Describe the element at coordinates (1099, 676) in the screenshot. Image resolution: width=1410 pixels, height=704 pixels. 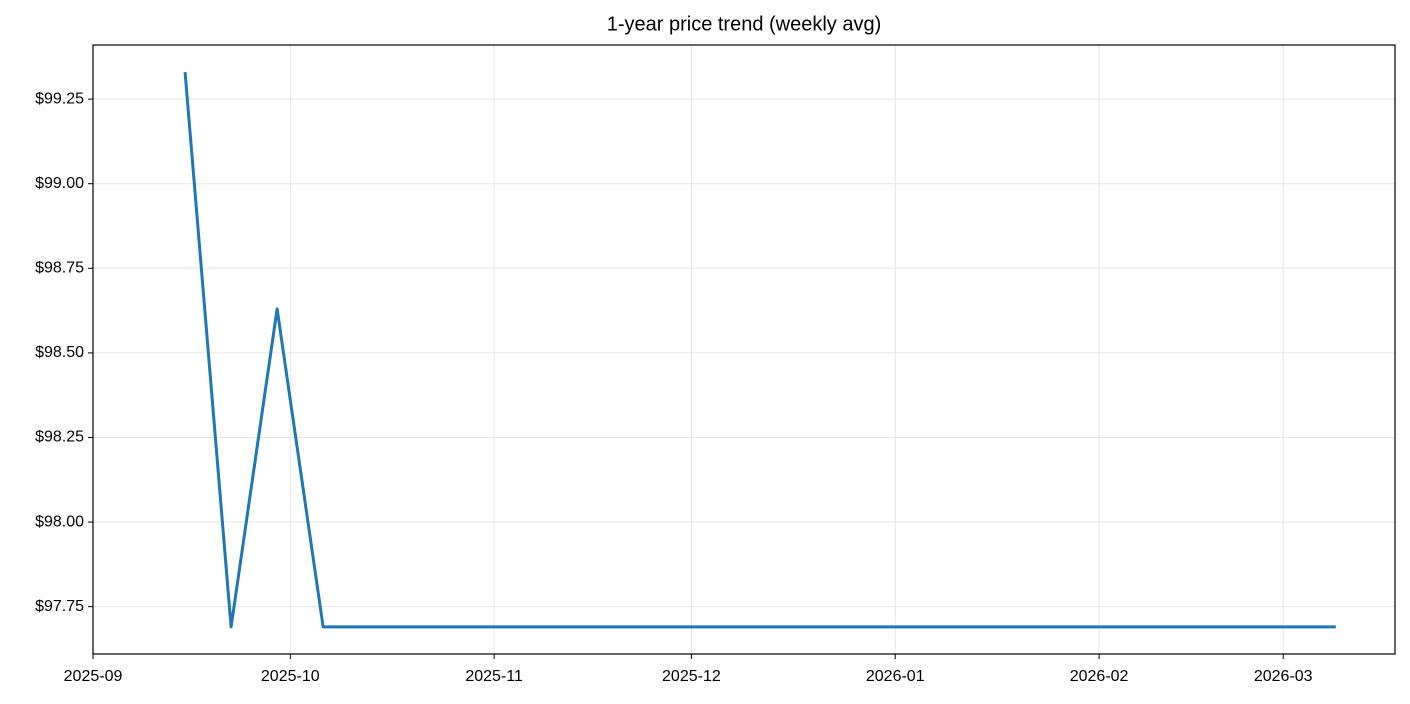
I see `x-tick-label: 2026-02` at that location.